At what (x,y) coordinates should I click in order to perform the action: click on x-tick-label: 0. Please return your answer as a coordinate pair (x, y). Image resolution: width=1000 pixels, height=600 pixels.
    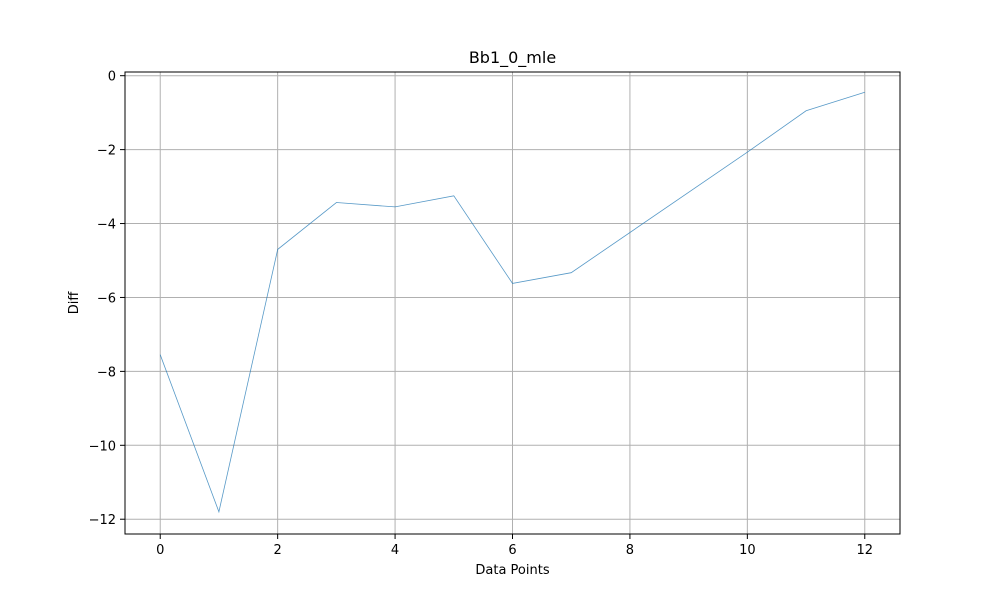
    Looking at the image, I should click on (160, 550).